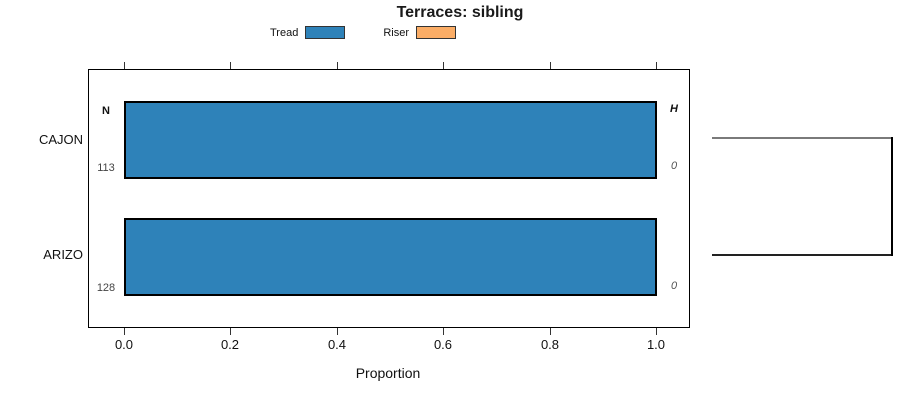  What do you see at coordinates (443, 344) in the screenshot?
I see `x-tick-label: 0.6` at bounding box center [443, 344].